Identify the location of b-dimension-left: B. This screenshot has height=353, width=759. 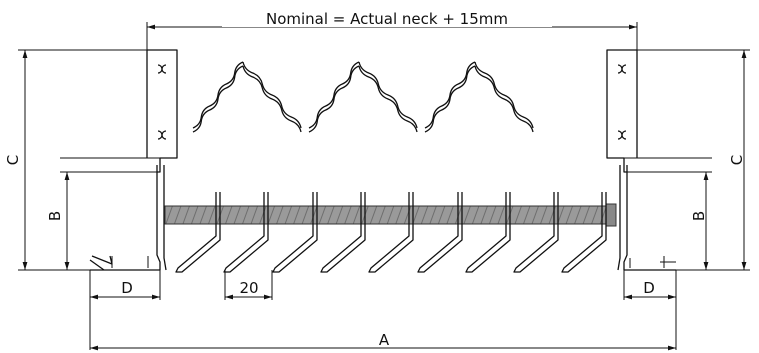
(101, 220).